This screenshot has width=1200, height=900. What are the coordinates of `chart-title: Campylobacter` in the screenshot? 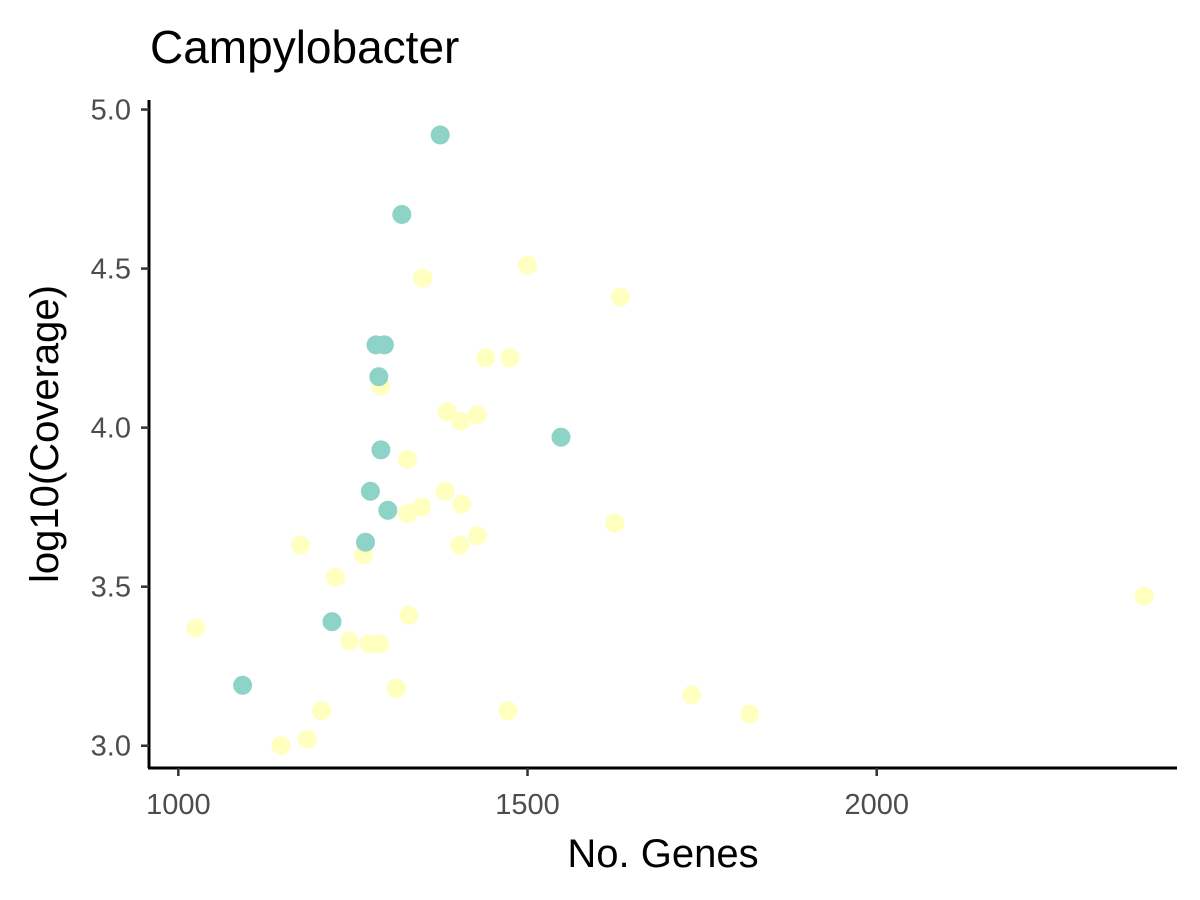 It's located at (304, 47).